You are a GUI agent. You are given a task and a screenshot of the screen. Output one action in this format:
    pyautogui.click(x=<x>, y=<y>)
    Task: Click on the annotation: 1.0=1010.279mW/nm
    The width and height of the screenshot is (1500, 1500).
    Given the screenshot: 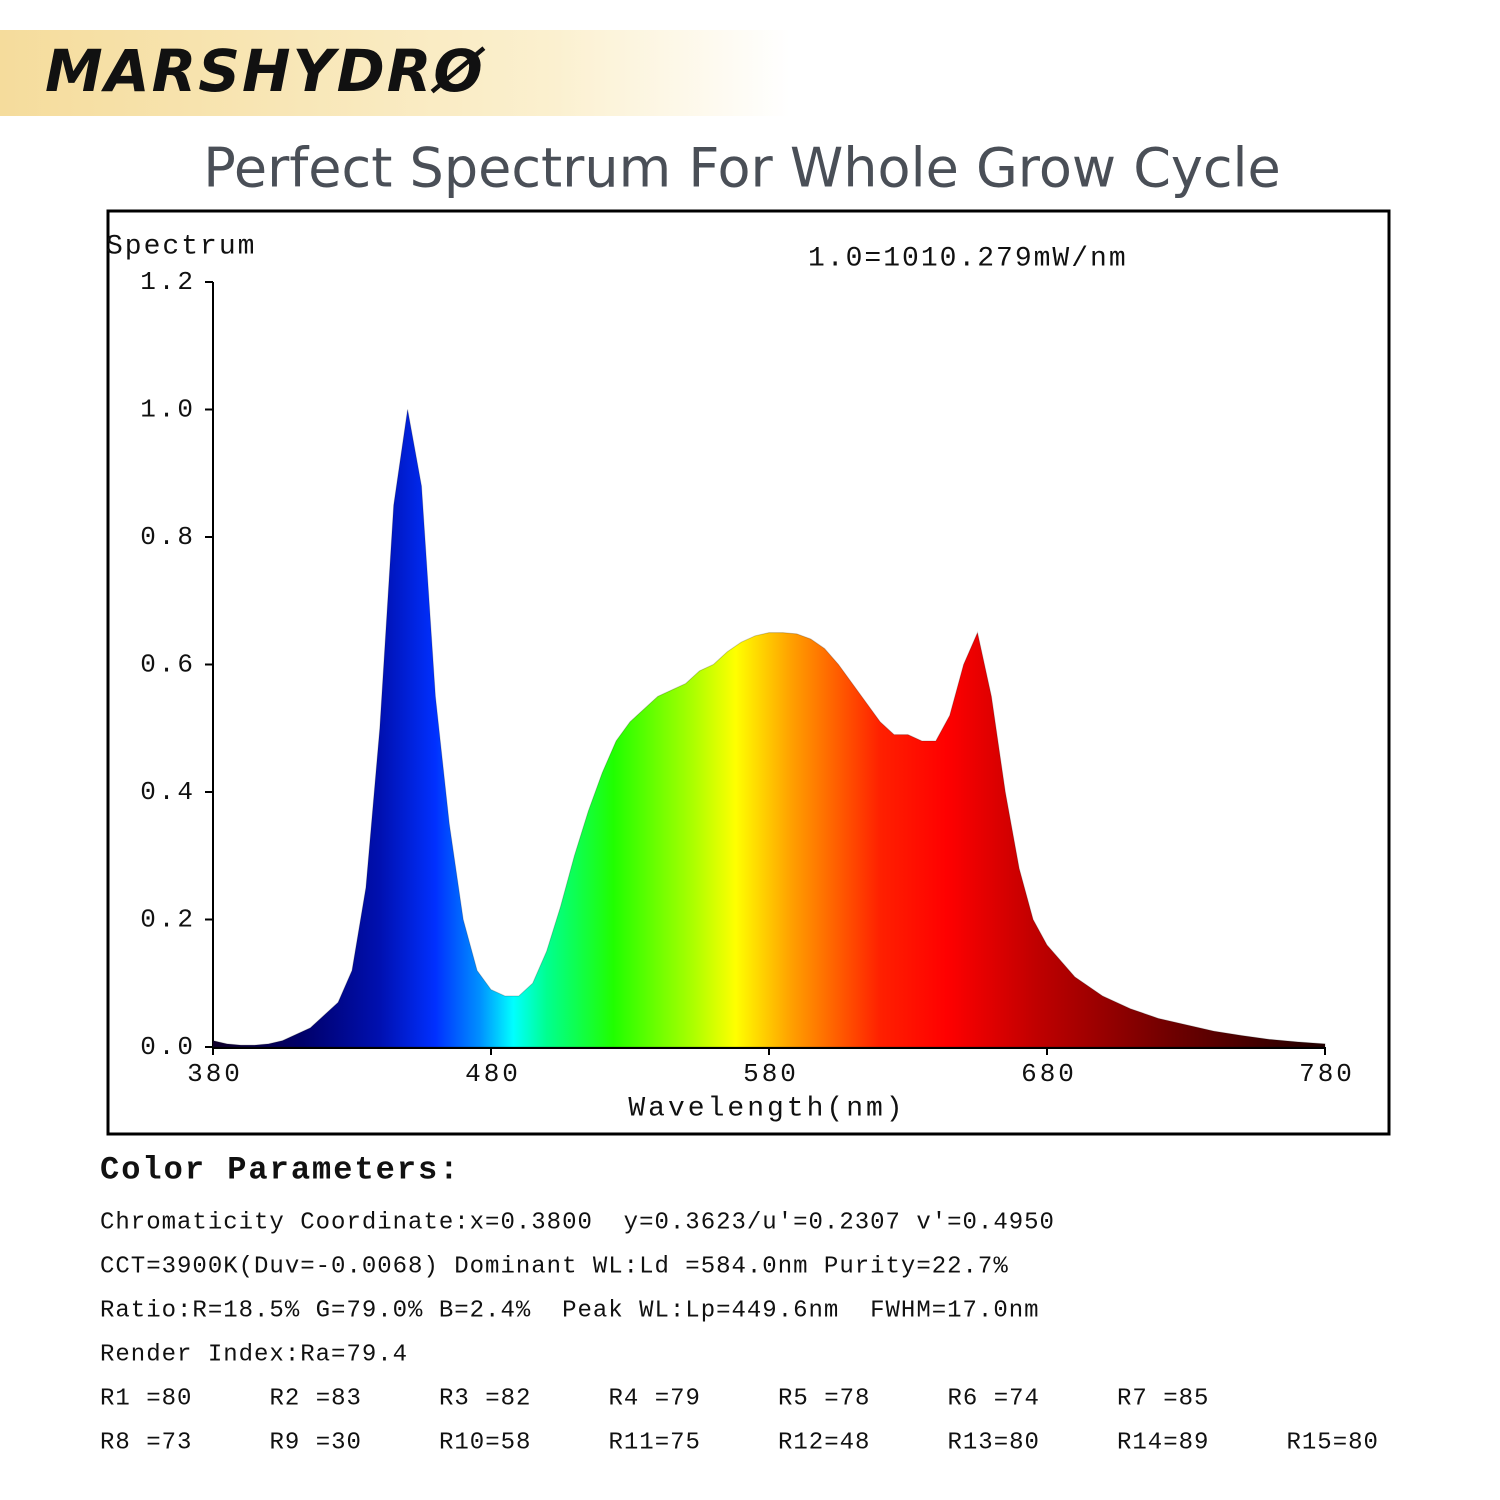 What is the action you would take?
    pyautogui.click(x=968, y=258)
    